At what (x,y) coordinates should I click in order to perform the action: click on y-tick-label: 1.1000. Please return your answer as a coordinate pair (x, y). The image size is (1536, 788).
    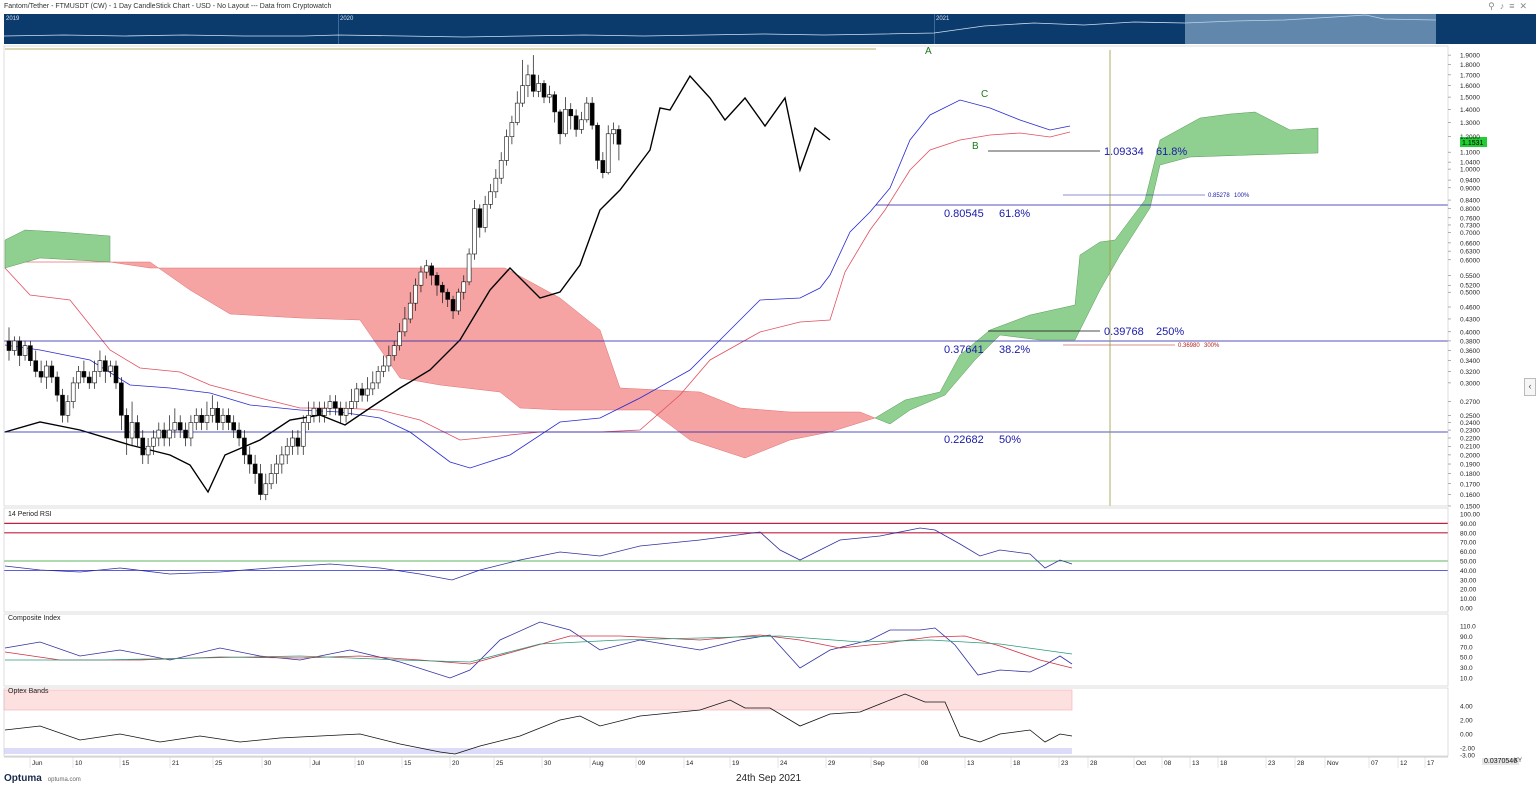
    Looking at the image, I should click on (1470, 153).